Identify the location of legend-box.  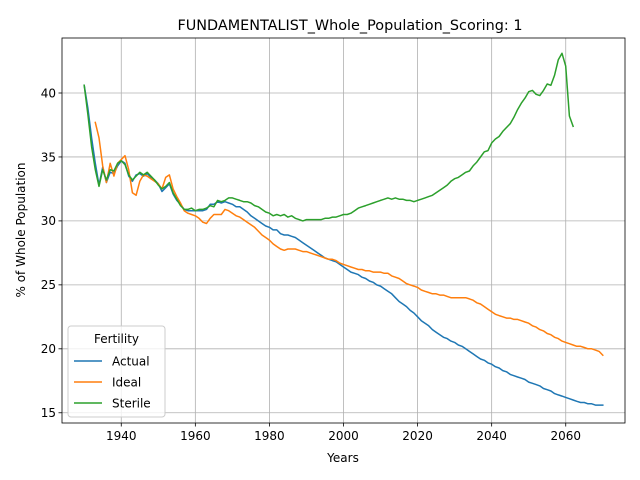
(116, 371).